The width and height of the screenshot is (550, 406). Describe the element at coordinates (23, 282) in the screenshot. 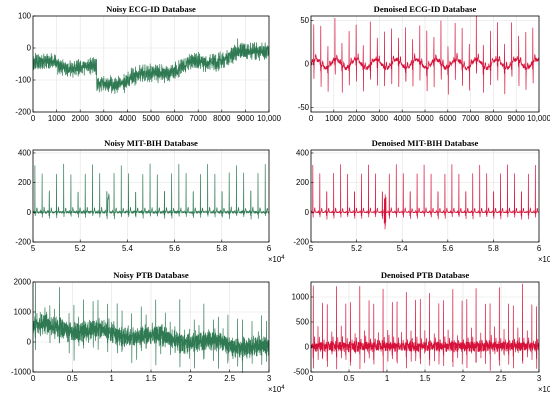

I see `y-tick-label: 2000` at that location.